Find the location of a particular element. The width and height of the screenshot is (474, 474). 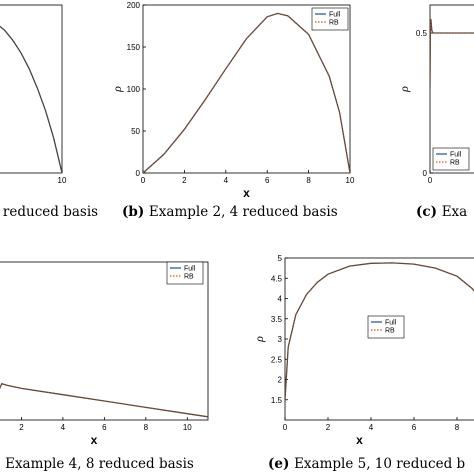

caption-c: (c) Exa is located at coordinates (441, 212).